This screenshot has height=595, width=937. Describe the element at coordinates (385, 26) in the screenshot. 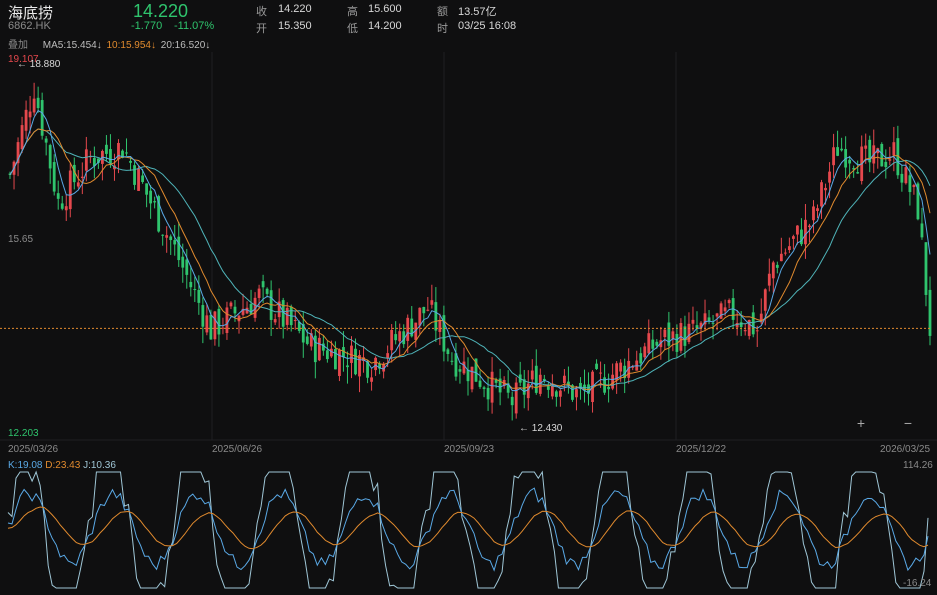

I see `low-value: 14.200` at that location.